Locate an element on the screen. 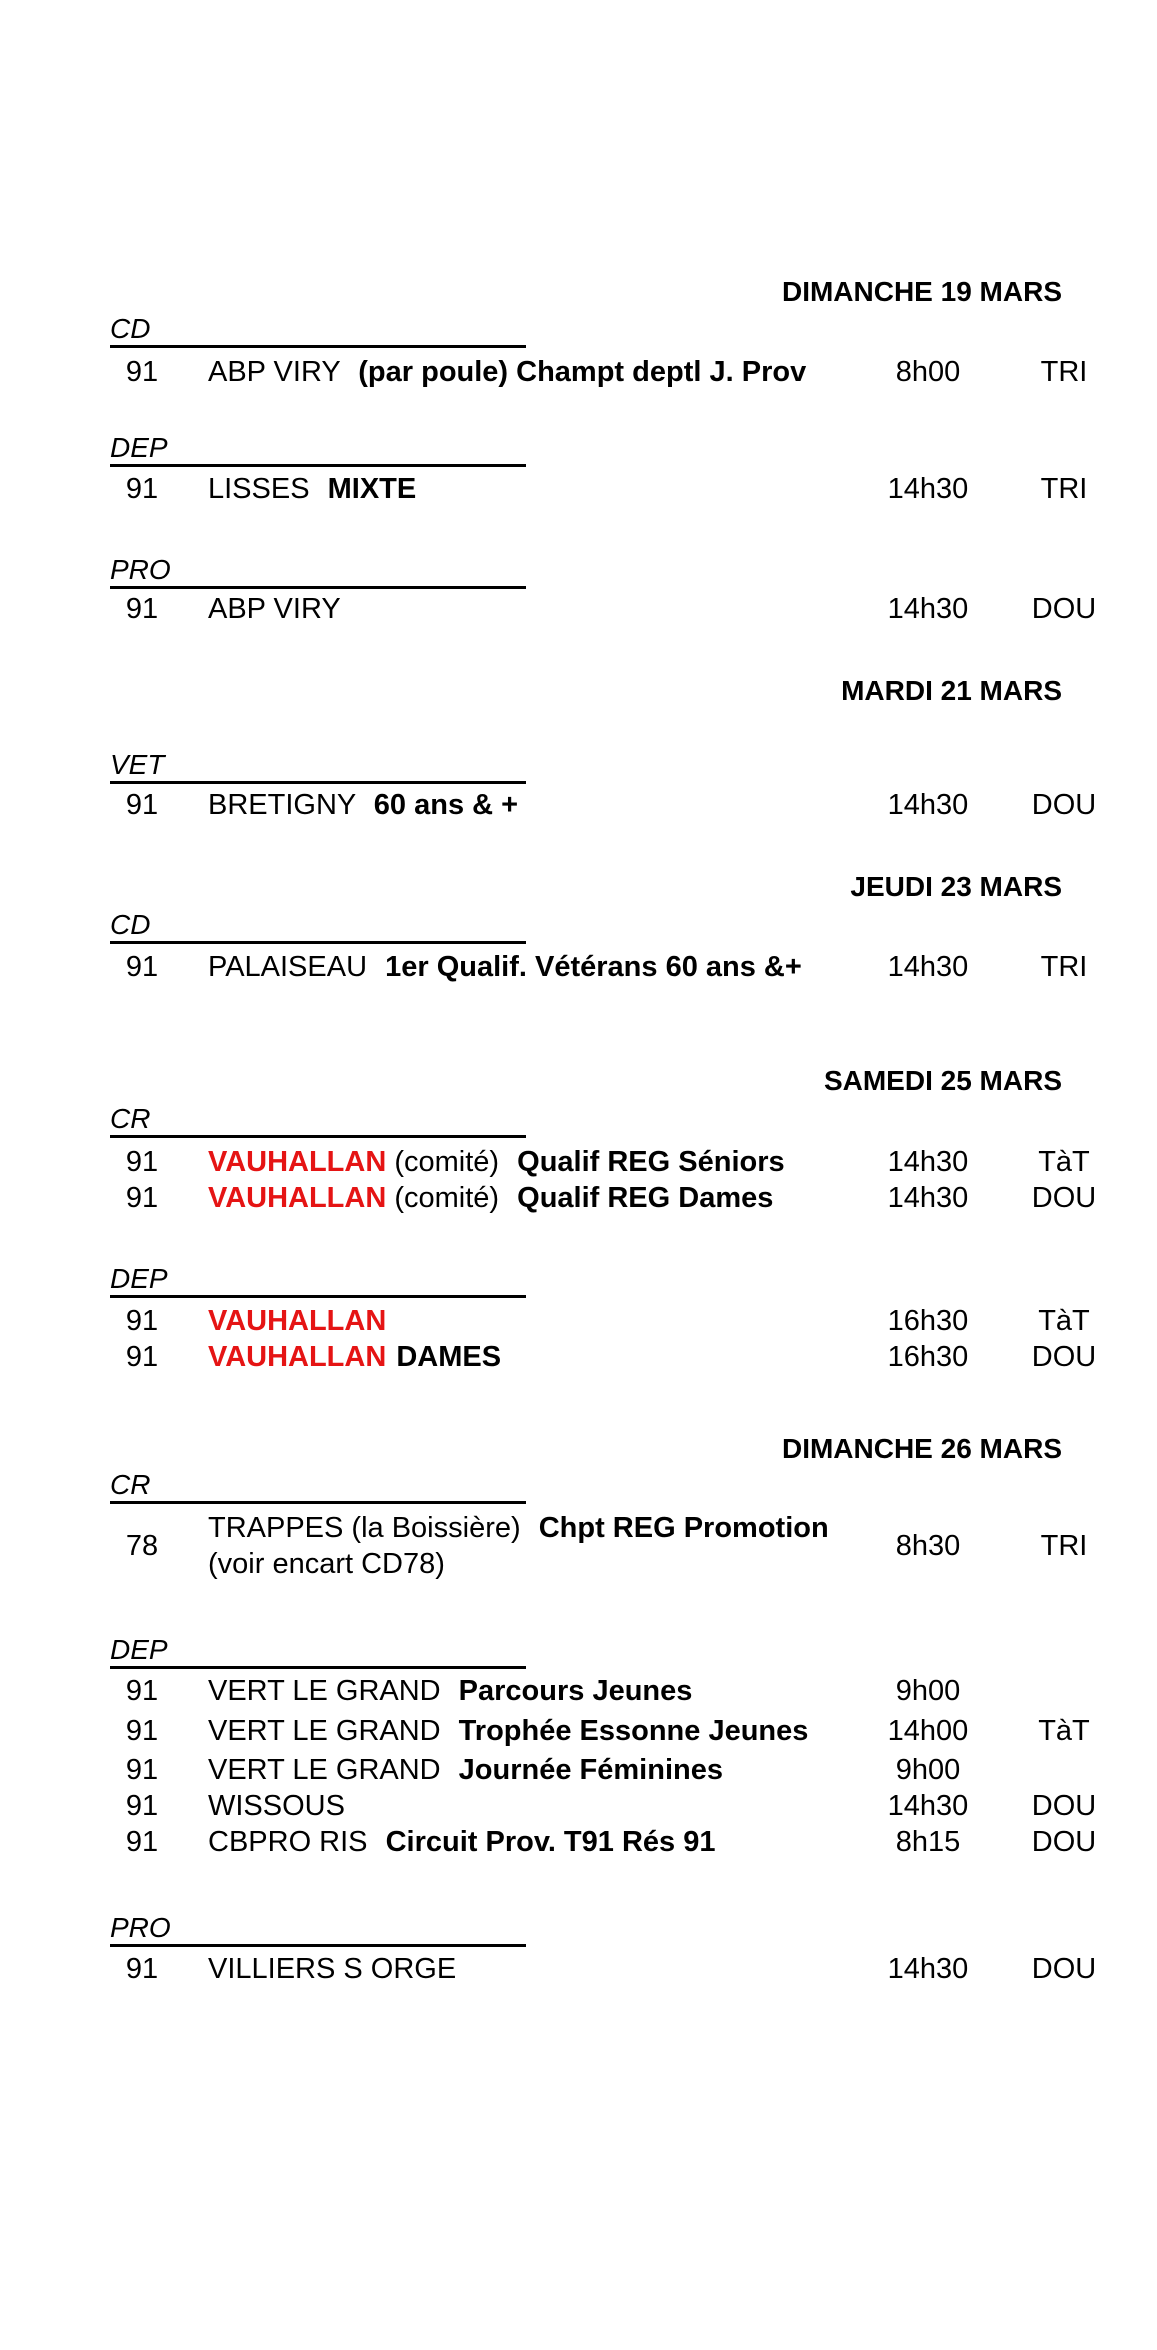 The width and height of the screenshot is (1157, 2350). event-label: Parcours Jeunes is located at coordinates (575, 1691).